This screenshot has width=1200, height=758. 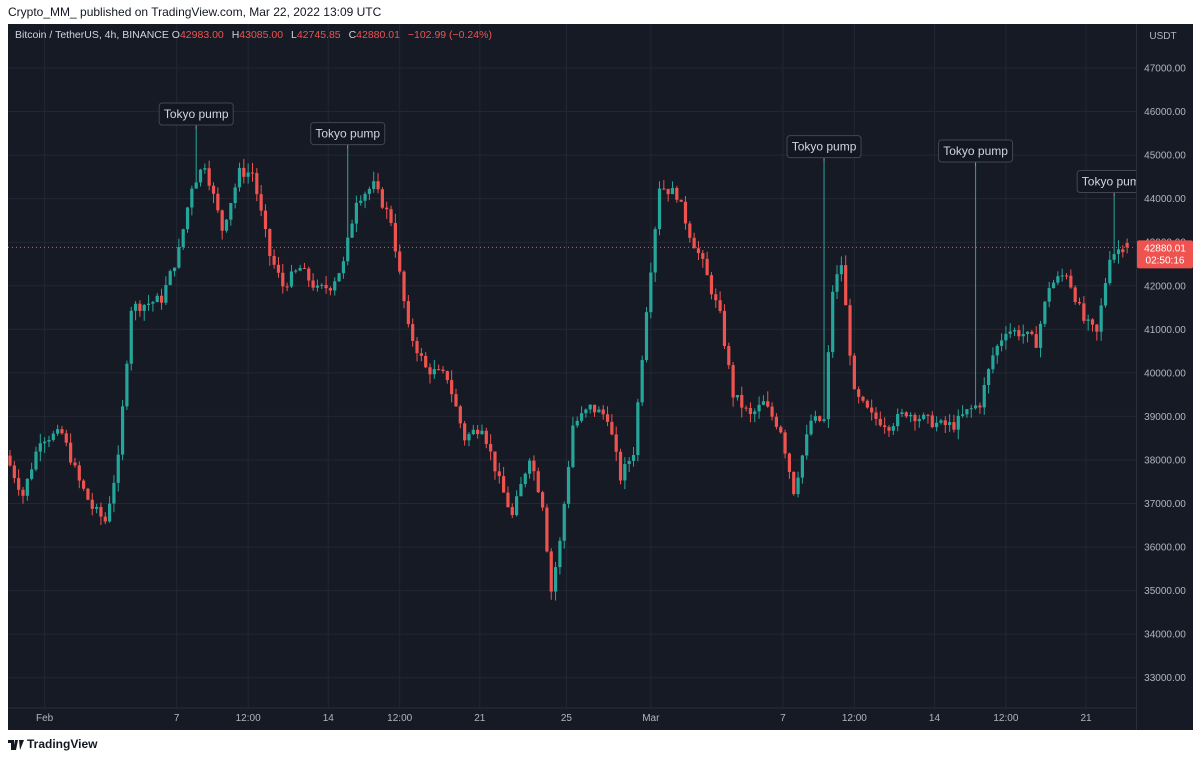 What do you see at coordinates (318, 35) in the screenshot?
I see `low-value: 42745.85` at bounding box center [318, 35].